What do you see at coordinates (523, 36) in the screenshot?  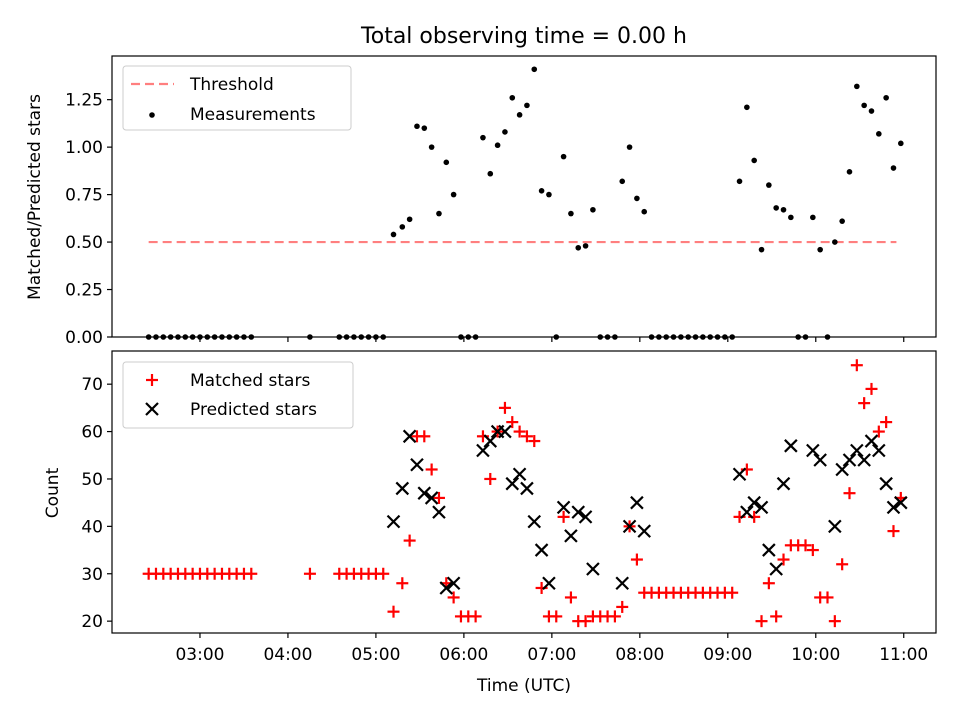 I see `figure-title: Total observing time = 0.00 h` at bounding box center [523, 36].